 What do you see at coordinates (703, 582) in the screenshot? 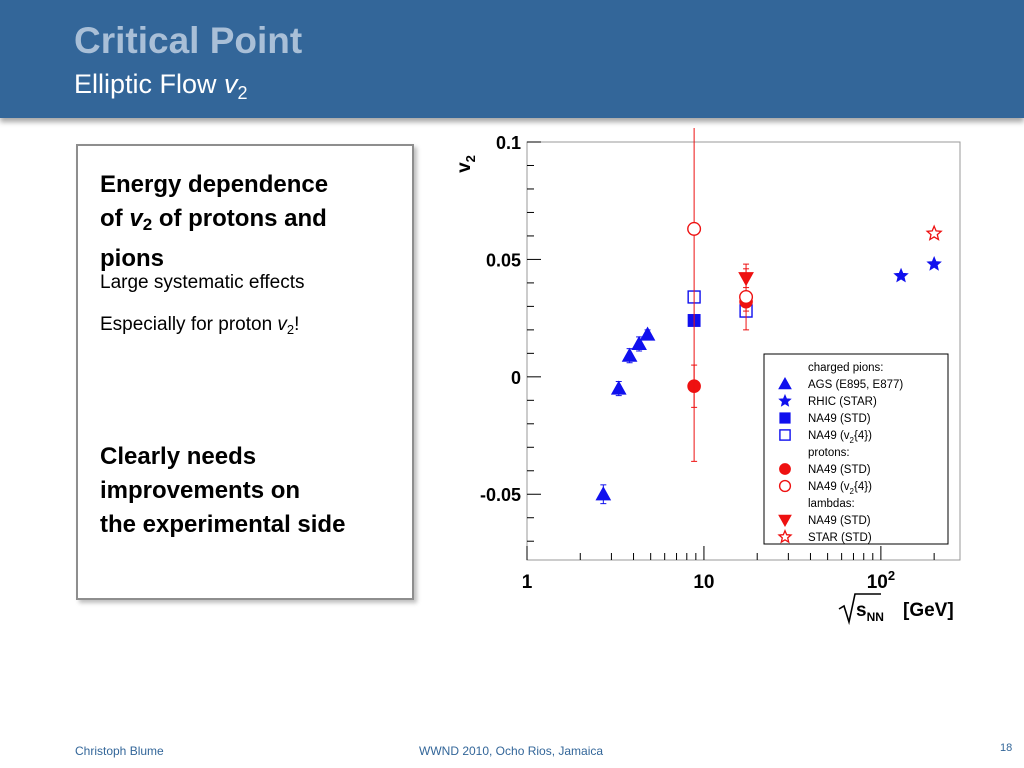
I see `x-tick-label: 10` at bounding box center [703, 582].